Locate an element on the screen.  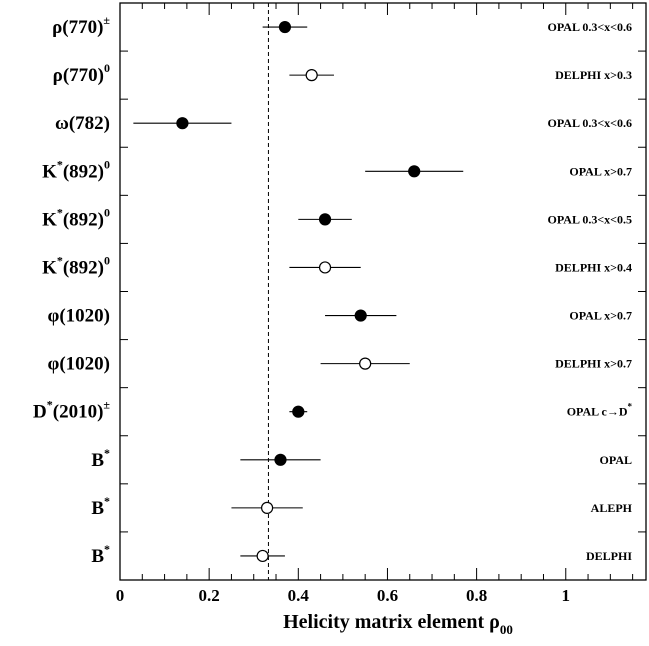
experiment-name: DELPHI x>0.4 is located at coordinates (593, 267).